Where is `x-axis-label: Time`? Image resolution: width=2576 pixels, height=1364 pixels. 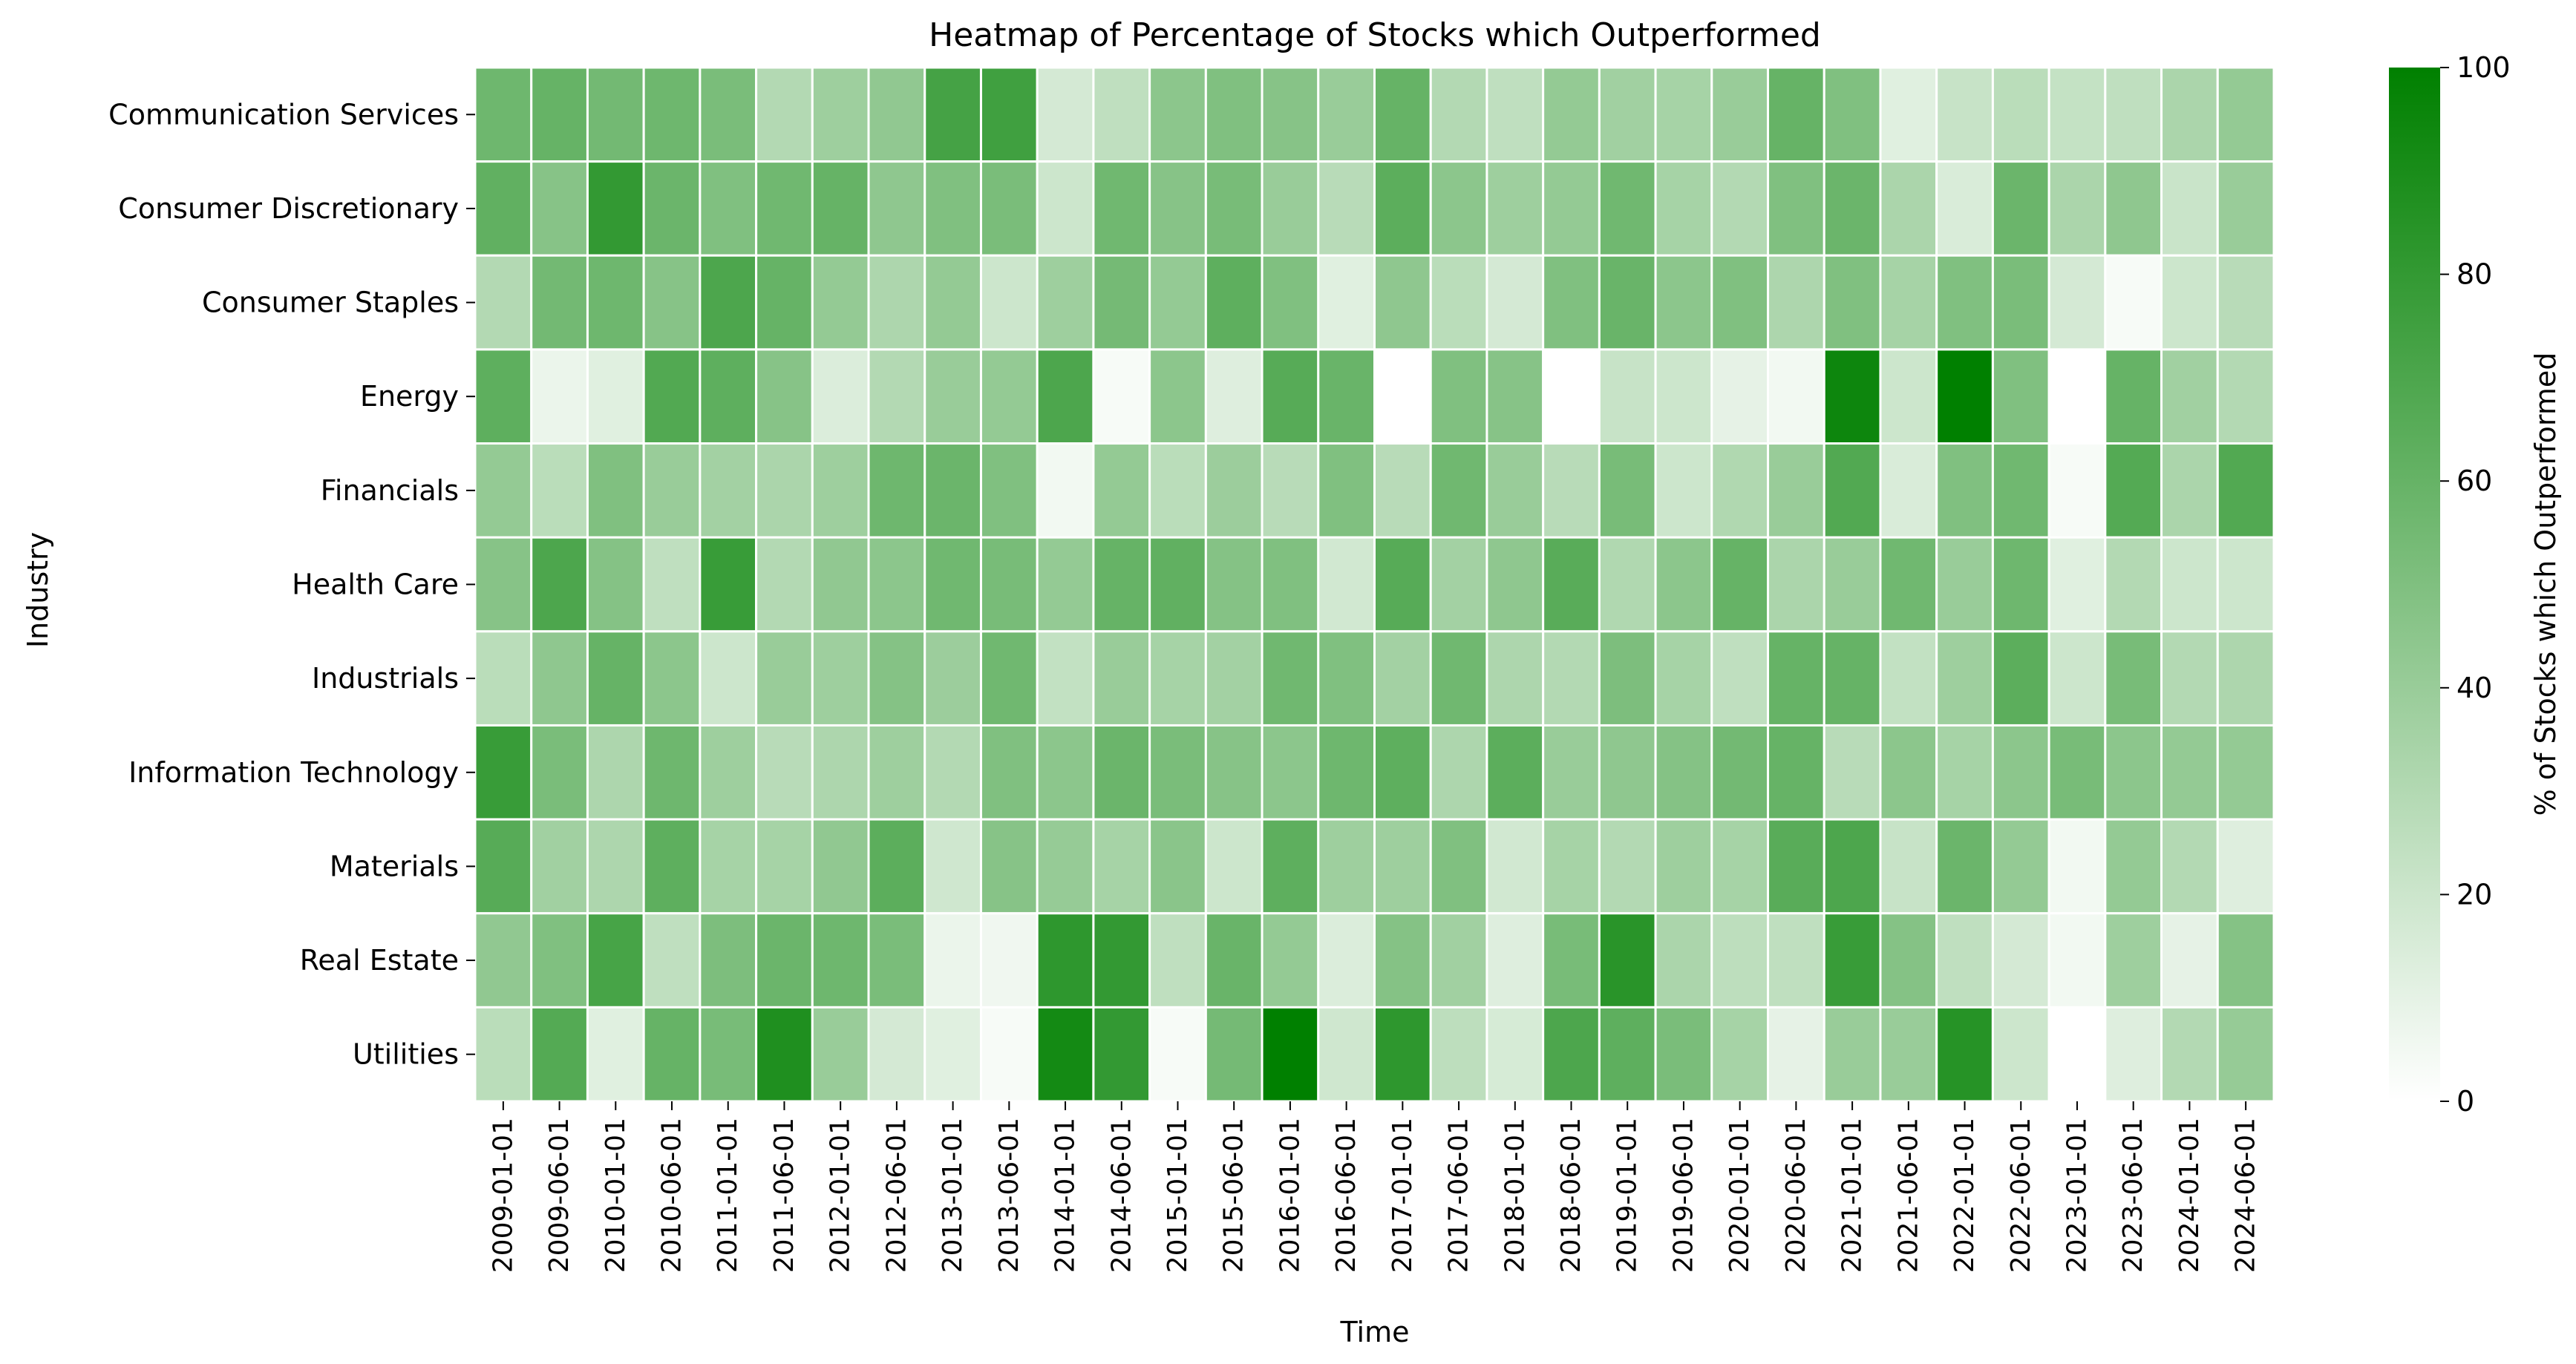
x-axis-label: Time is located at coordinates (1375, 1332).